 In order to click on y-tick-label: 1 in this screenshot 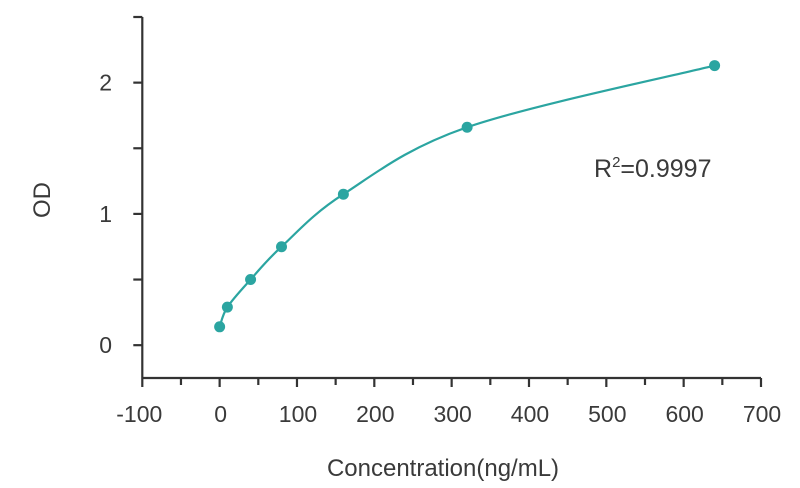, I will do `click(105, 214)`.